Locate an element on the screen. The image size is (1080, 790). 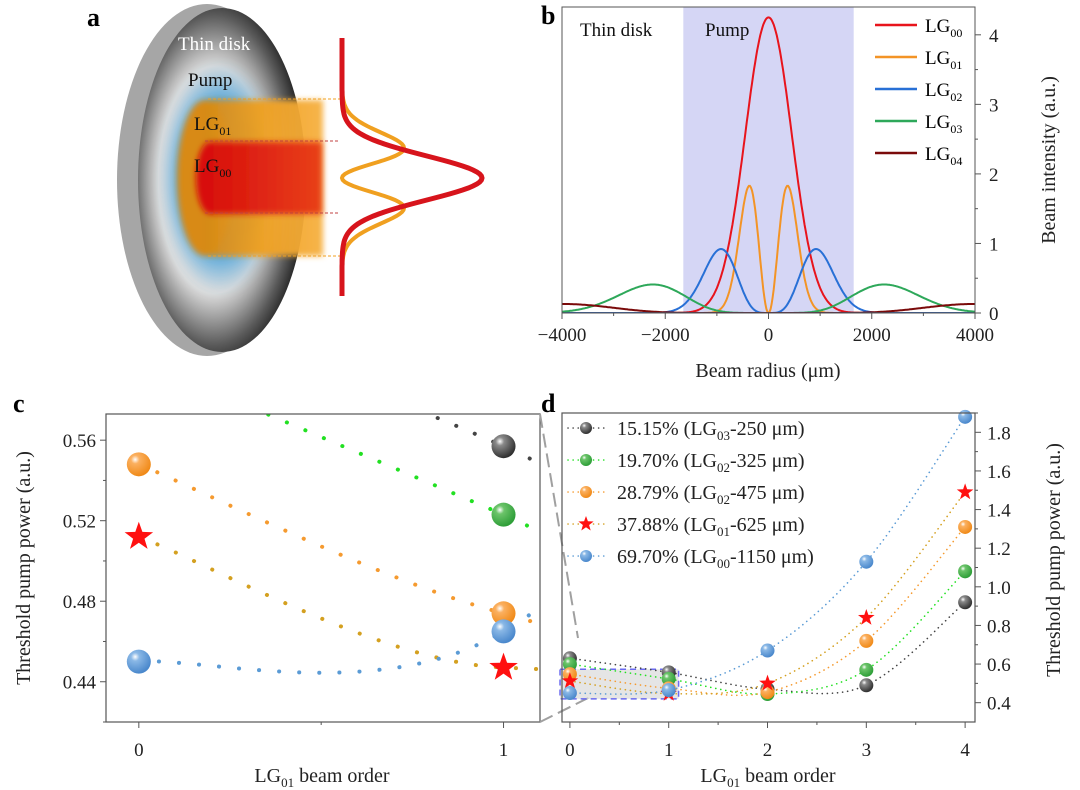
legend-label: 15.15% (LG03-250 μm) is located at coordinates (711, 430).